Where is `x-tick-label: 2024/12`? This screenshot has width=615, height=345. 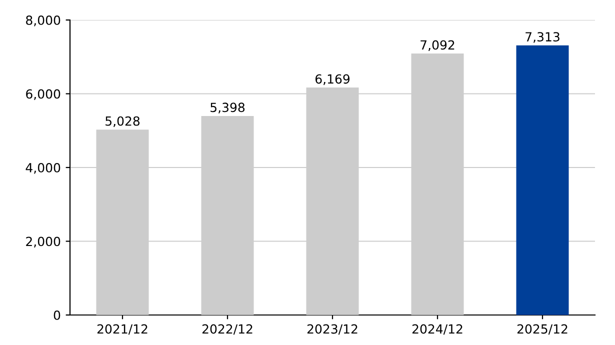
x-tick-label: 2024/12 is located at coordinates (437, 329).